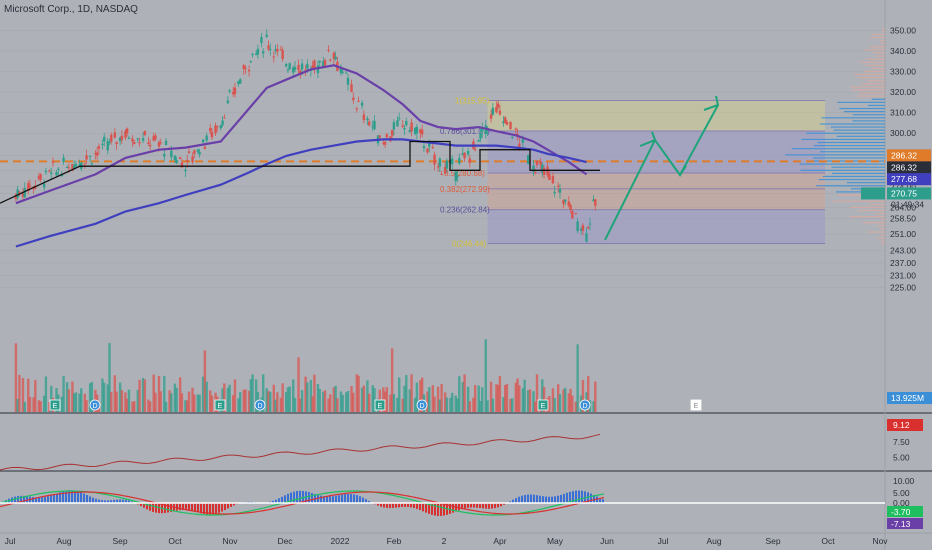 The height and width of the screenshot is (550, 932). Describe the element at coordinates (905, 523) in the screenshot. I see `indicator2-flag` at that location.